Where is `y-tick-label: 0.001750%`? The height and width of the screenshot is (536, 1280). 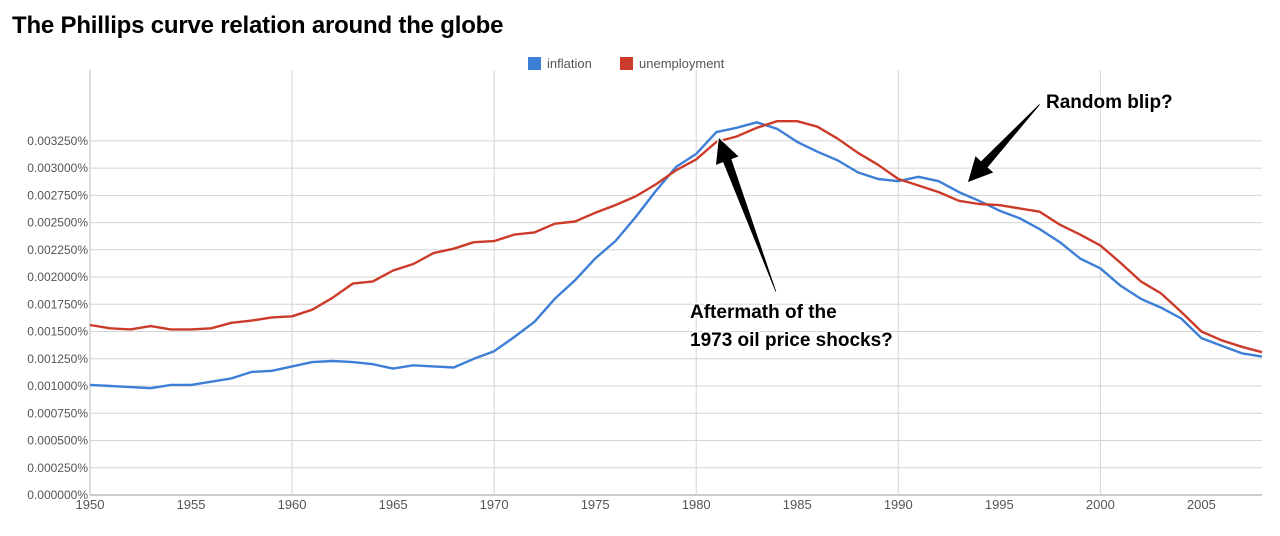 y-tick-label: 0.001750% is located at coordinates (57, 304).